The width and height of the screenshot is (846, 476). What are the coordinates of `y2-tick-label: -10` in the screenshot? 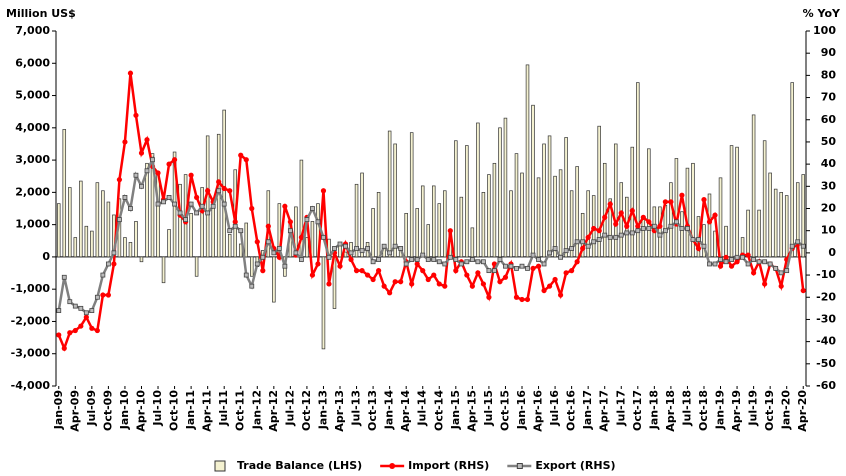 It's located at (826, 274).